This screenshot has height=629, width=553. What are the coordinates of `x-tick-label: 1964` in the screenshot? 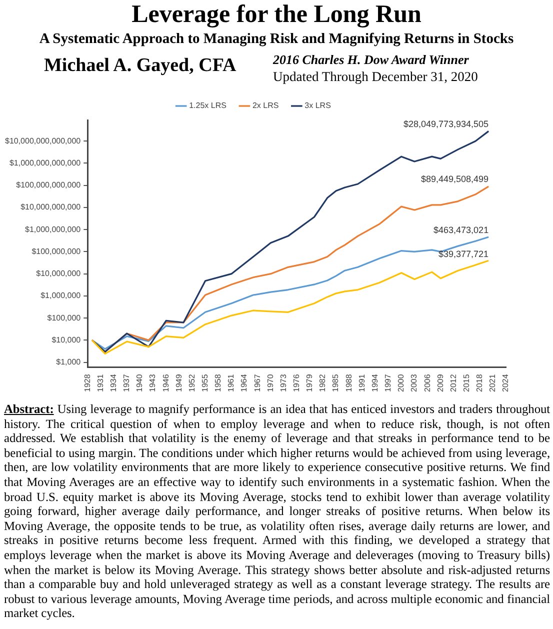 It's located at (244, 383).